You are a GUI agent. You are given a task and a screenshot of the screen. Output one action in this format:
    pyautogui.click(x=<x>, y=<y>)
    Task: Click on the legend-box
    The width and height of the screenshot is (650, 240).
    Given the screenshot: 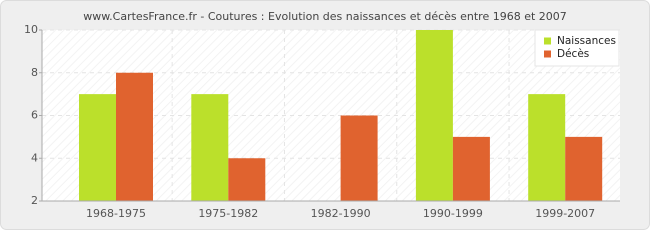 What is the action you would take?
    pyautogui.click(x=577, y=48)
    